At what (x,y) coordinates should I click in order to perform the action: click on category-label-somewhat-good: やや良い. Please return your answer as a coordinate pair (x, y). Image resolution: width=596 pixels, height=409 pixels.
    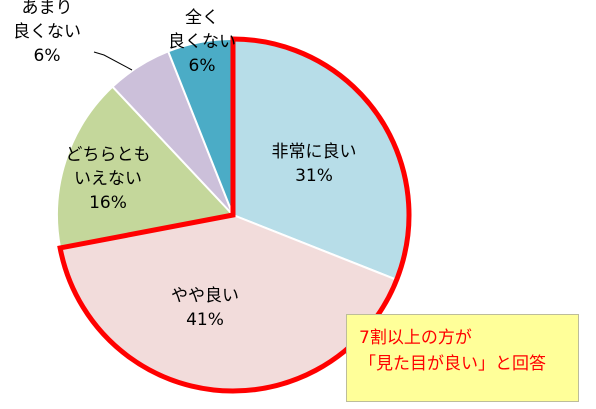
    Looking at the image, I should click on (205, 296).